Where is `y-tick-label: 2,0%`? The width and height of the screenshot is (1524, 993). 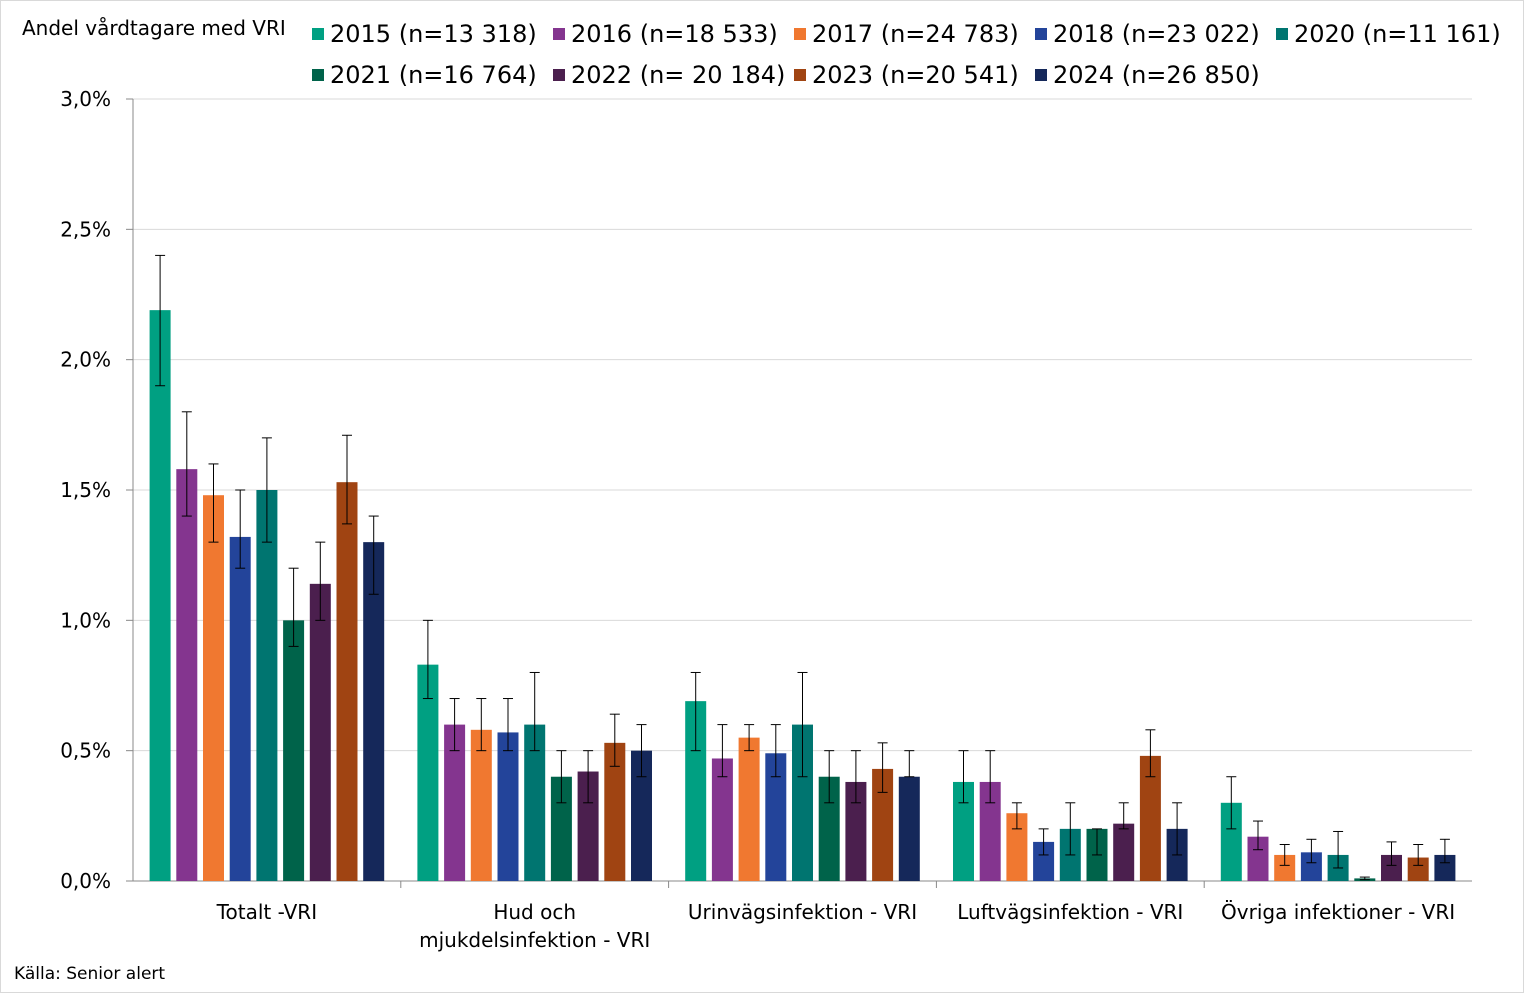 y-tick-label: 2,0% is located at coordinates (85, 360).